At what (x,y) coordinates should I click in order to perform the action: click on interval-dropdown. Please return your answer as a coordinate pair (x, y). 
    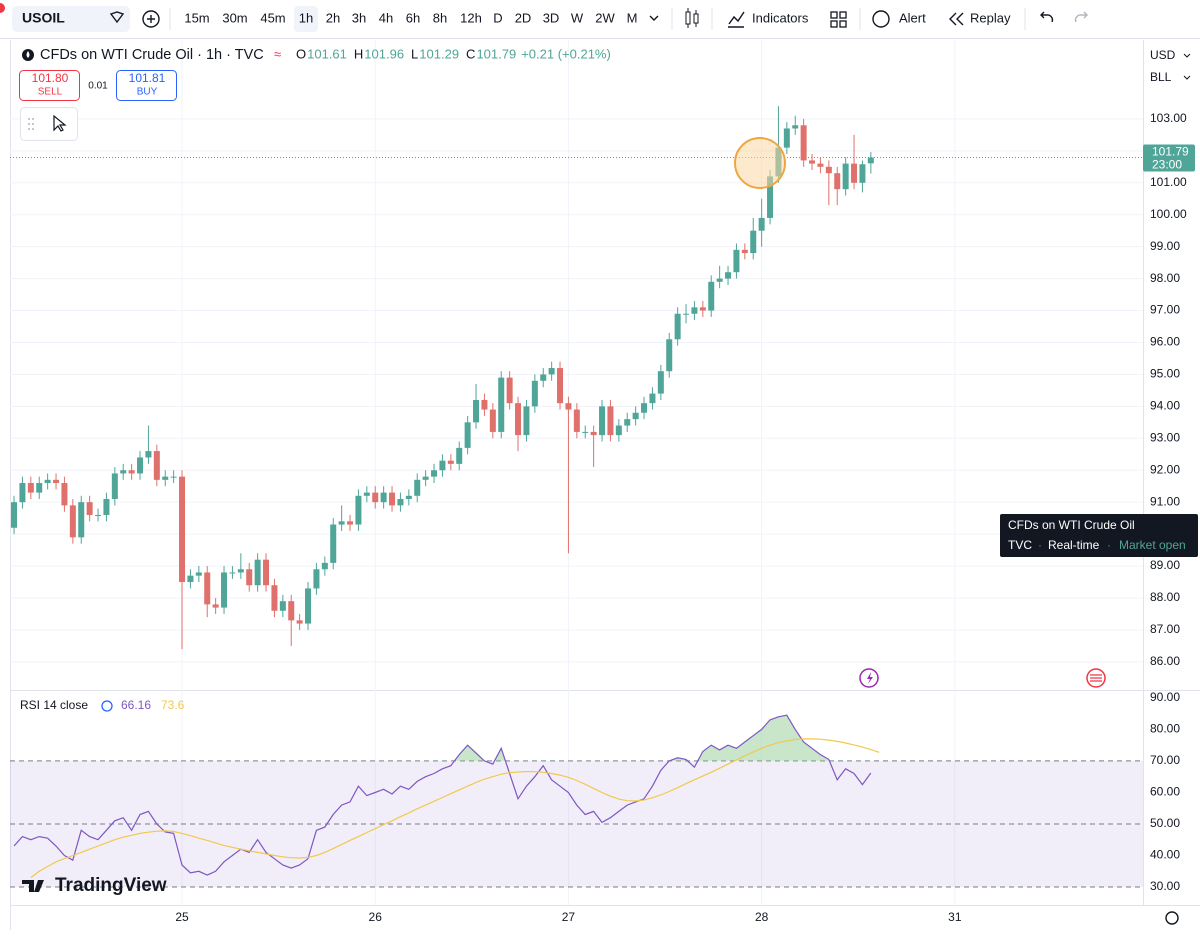
    Looking at the image, I should click on (654, 18).